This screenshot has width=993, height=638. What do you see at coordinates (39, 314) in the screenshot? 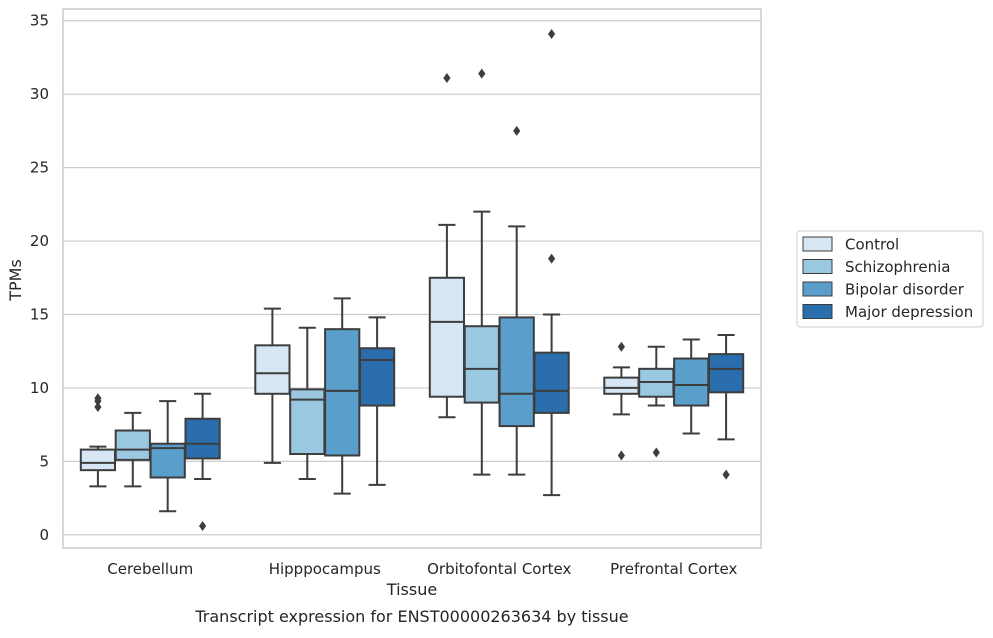
I see `y-tick-label: 15` at bounding box center [39, 314].